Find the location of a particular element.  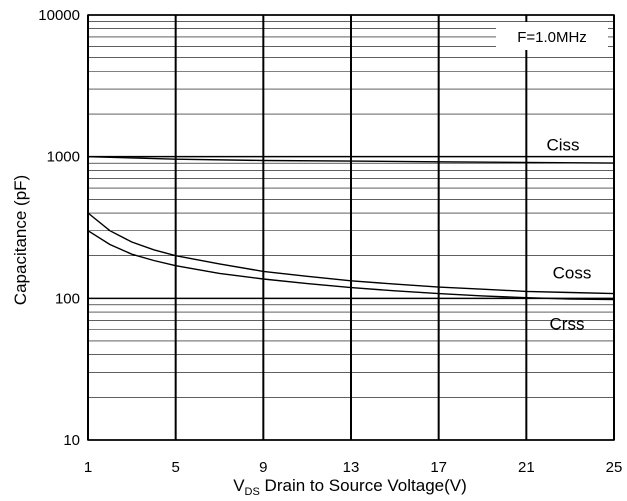

annotation-box is located at coordinates (552, 36).